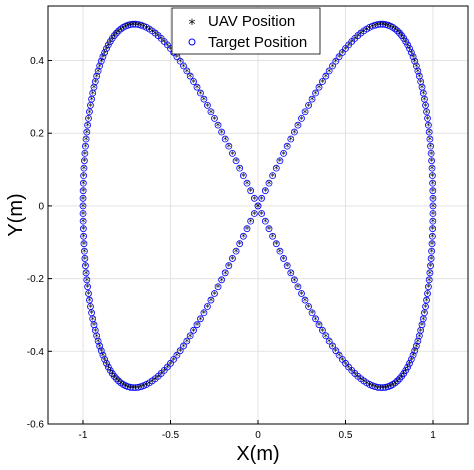 Image resolution: width=474 pixels, height=470 pixels. What do you see at coordinates (16, 214) in the screenshot?
I see `y-axis-label: Y(m)` at bounding box center [16, 214].